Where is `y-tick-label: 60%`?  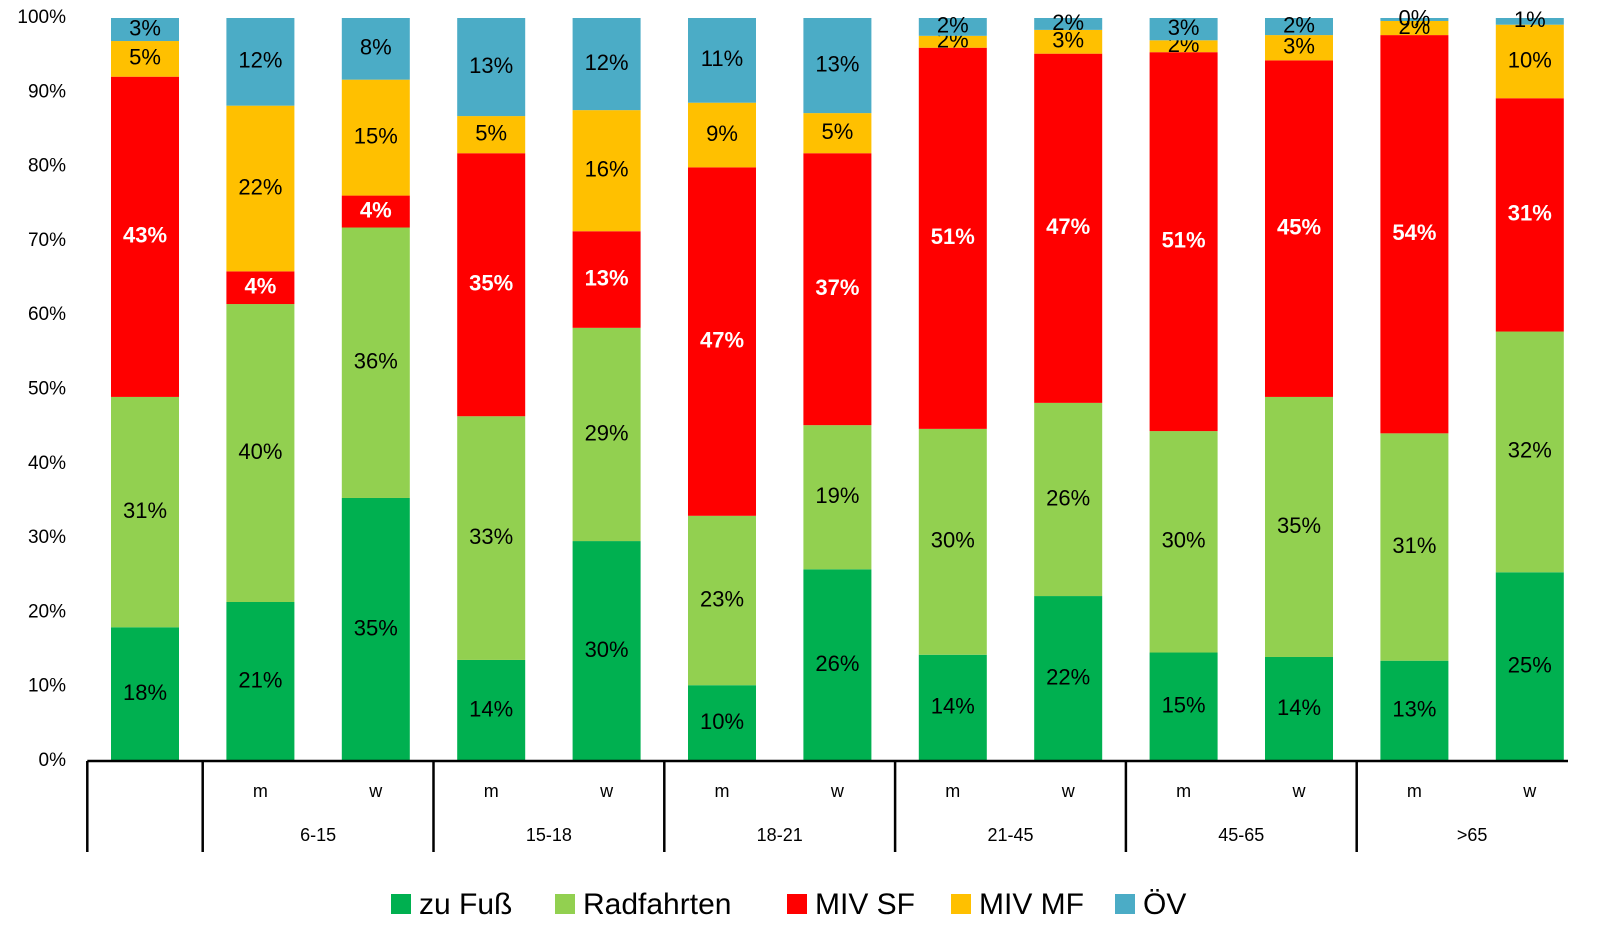
y-tick-label: 60% is located at coordinates (47, 314).